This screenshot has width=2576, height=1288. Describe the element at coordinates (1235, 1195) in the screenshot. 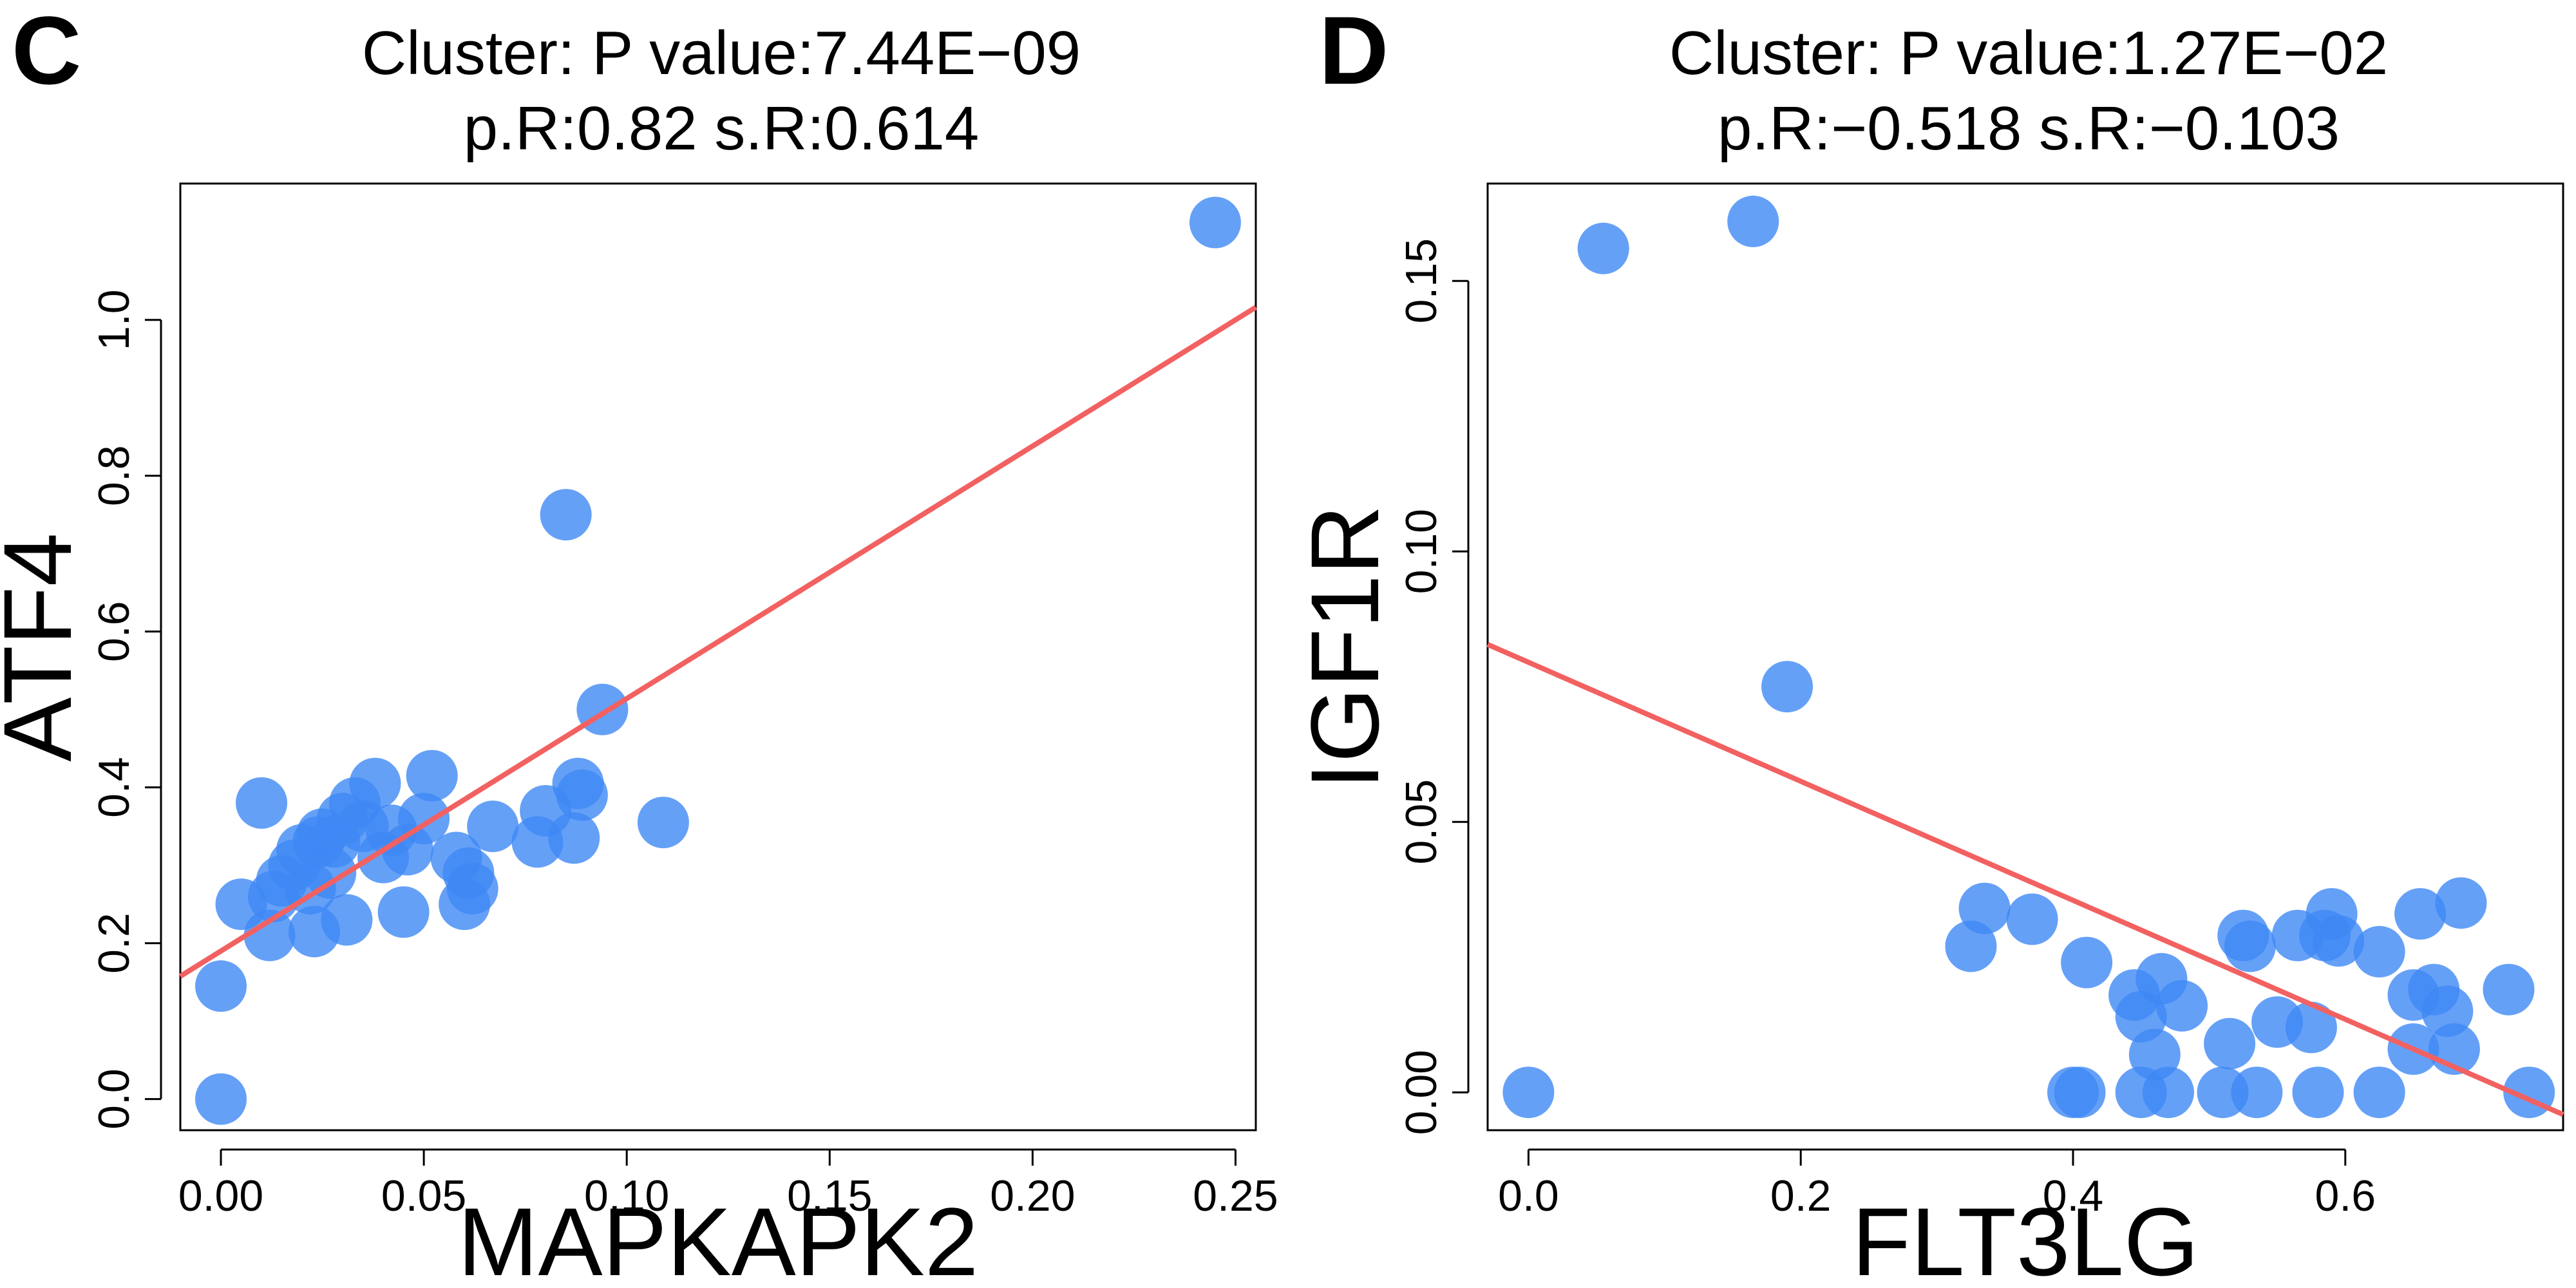

I see `x-tick-label: 0.25` at that location.